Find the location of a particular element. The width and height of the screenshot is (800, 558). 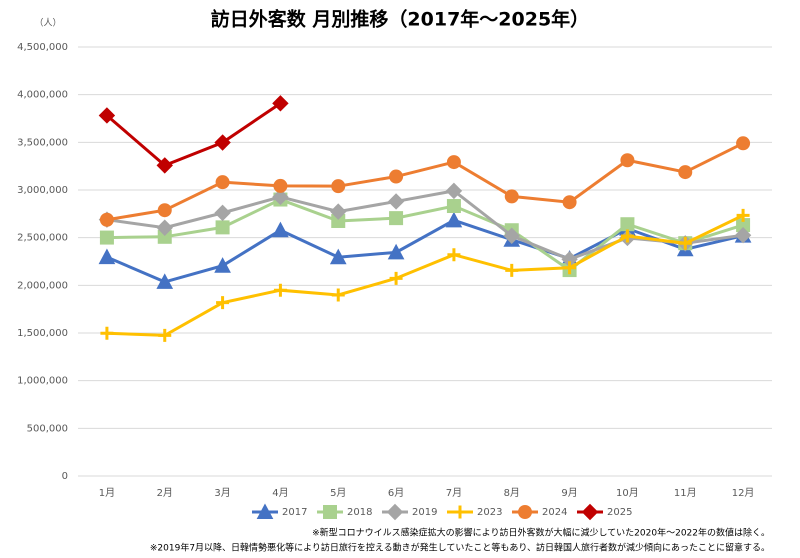

y-tick-label: 1,500,000 is located at coordinates (42, 333).